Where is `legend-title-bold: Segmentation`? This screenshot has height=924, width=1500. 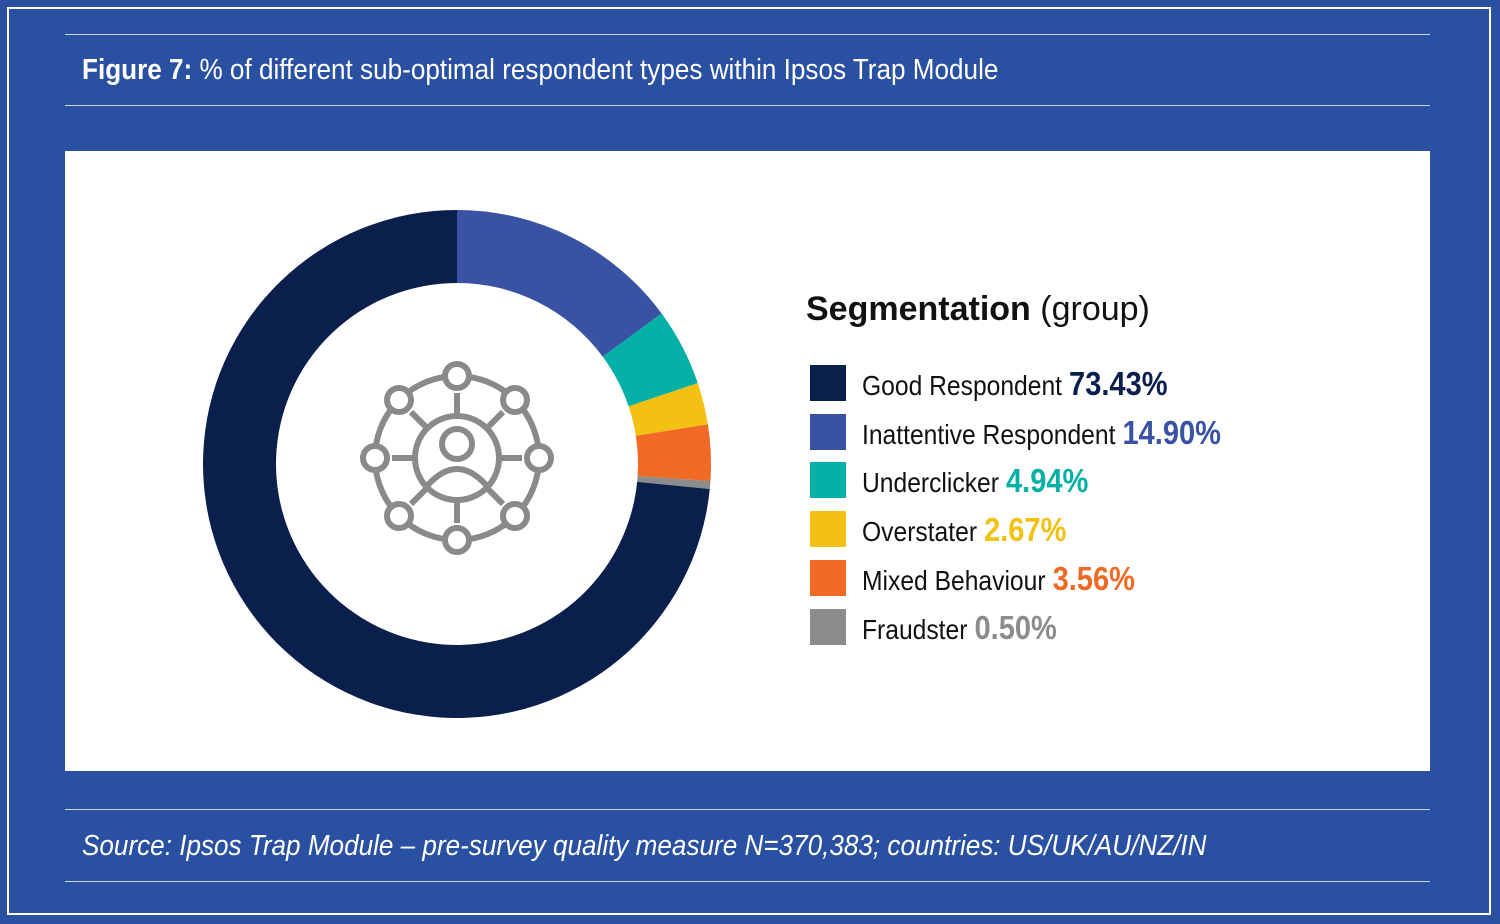 legend-title-bold: Segmentation is located at coordinates (918, 309).